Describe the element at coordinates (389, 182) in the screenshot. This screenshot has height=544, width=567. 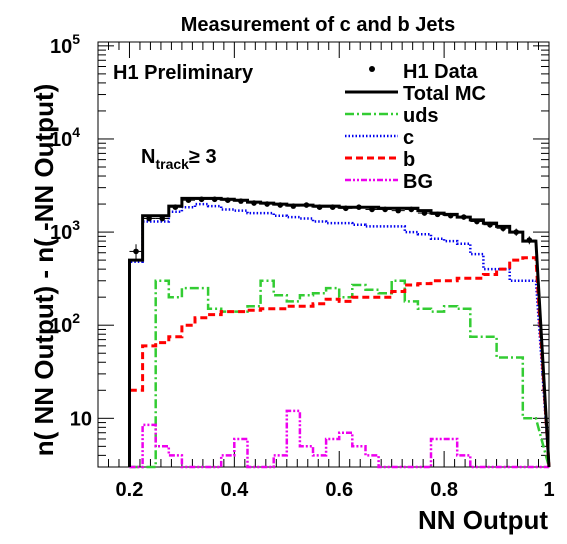
I see `legend-entry: BG` at that location.